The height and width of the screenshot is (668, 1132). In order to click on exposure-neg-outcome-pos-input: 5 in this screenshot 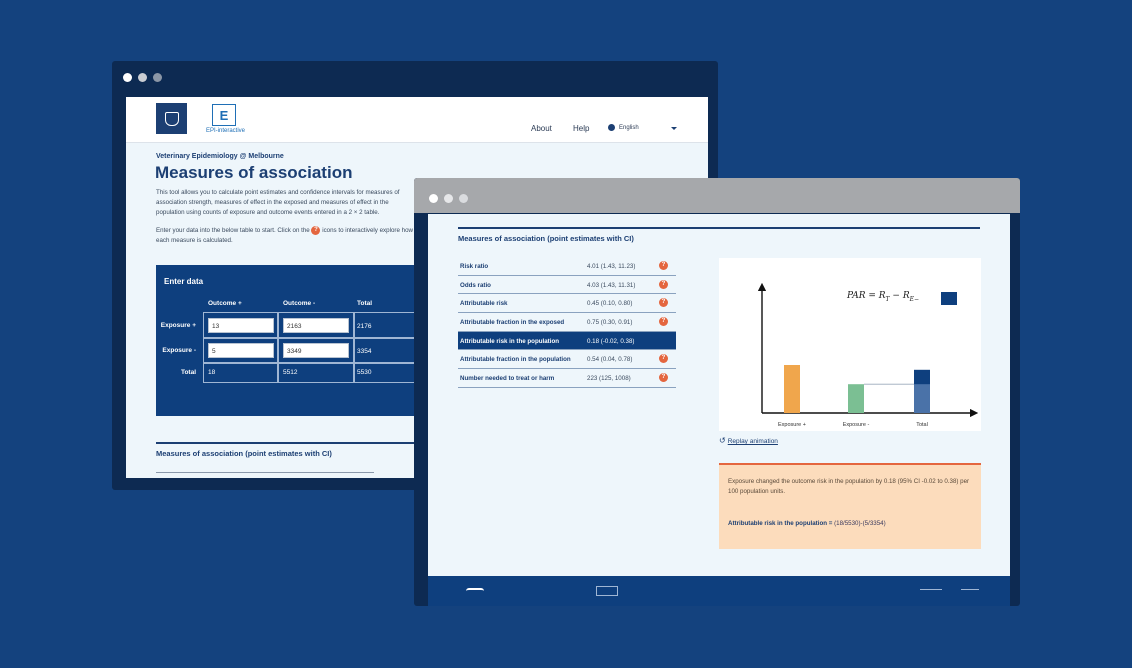, I will do `click(241, 350)`.